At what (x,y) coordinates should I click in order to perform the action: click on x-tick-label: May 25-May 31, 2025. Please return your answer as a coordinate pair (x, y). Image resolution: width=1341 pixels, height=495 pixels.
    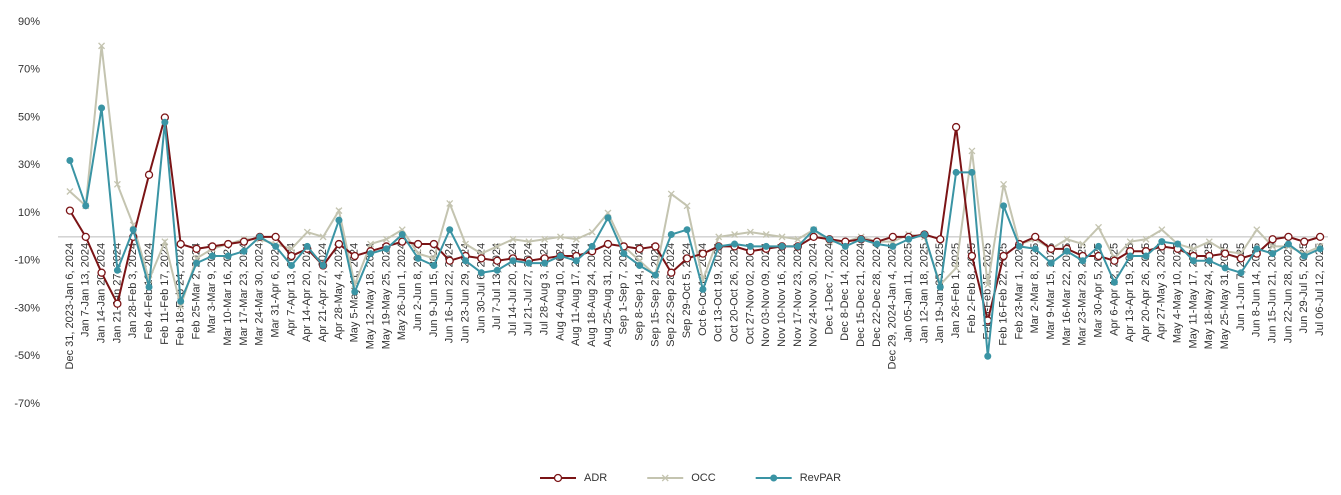
    Looking at the image, I should click on (1225, 296).